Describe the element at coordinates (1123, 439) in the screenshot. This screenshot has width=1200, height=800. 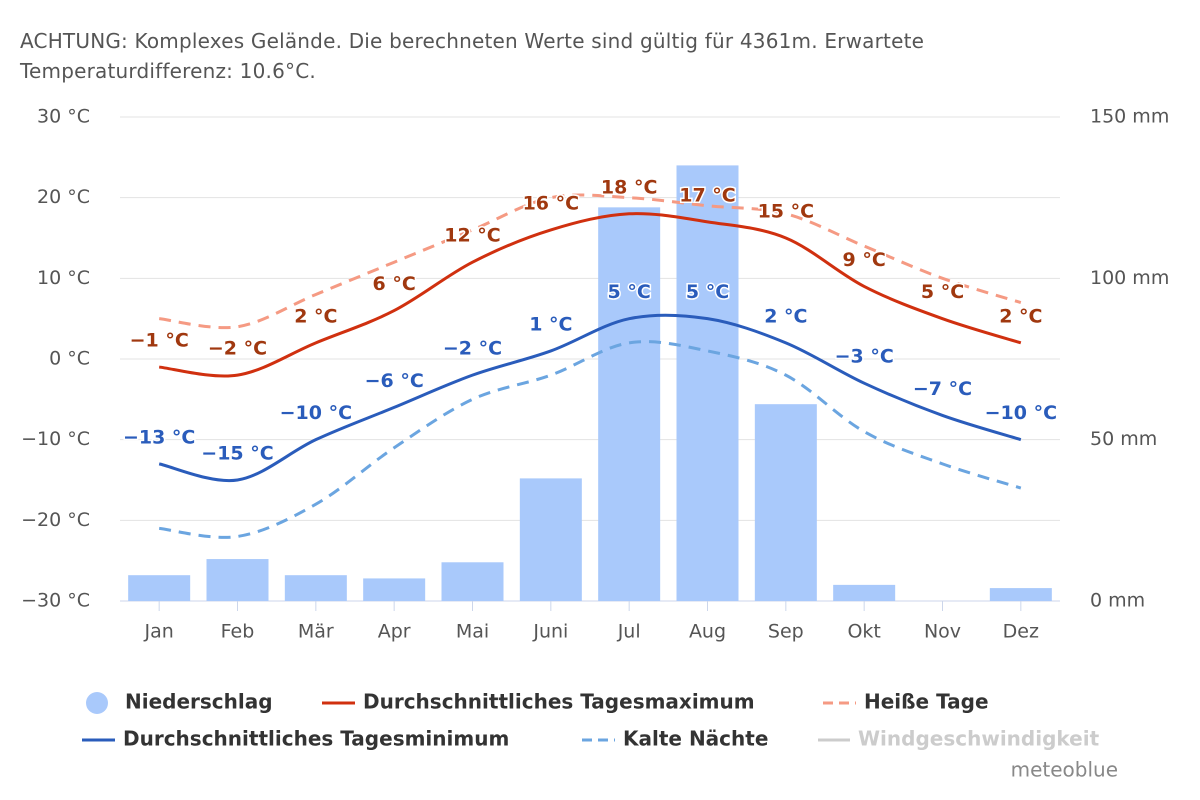
I see `y2-tick-label: 50 mm` at that location.